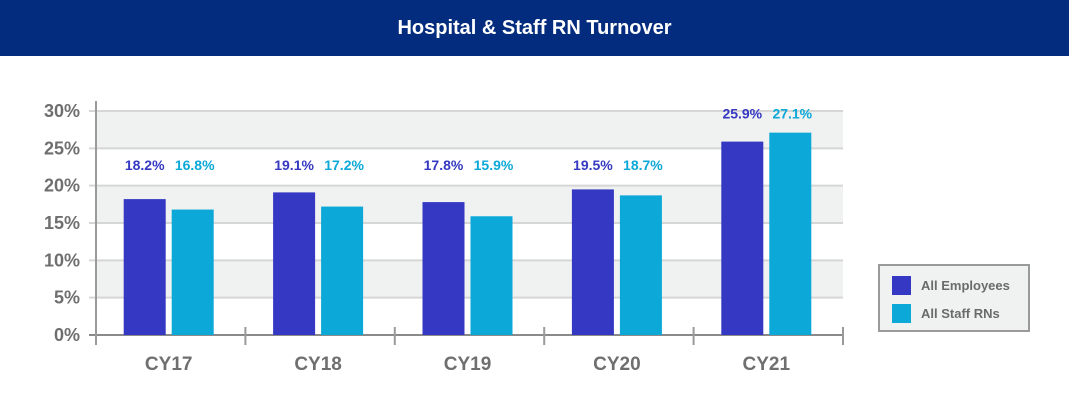  I want to click on data-label: 16.8%, so click(195, 165).